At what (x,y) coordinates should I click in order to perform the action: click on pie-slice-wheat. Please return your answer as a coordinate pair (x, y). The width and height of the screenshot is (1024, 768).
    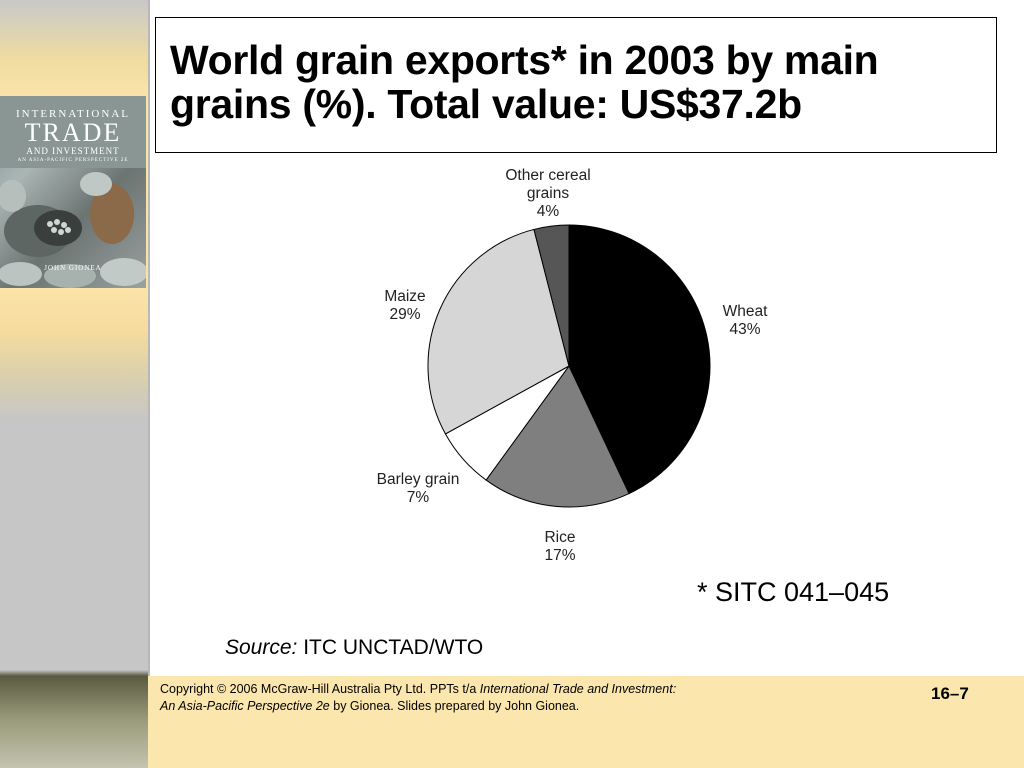
    Looking at the image, I should click on (639, 359).